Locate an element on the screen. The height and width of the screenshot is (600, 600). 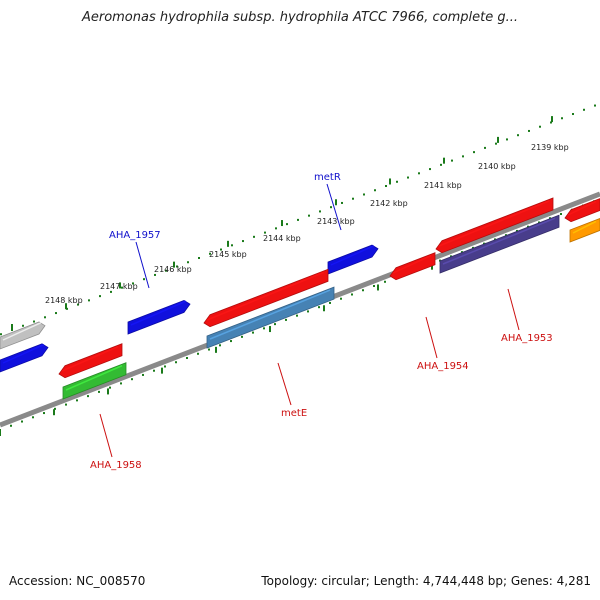
ruler-label: 2139 kbp is located at coordinates (550, 147).